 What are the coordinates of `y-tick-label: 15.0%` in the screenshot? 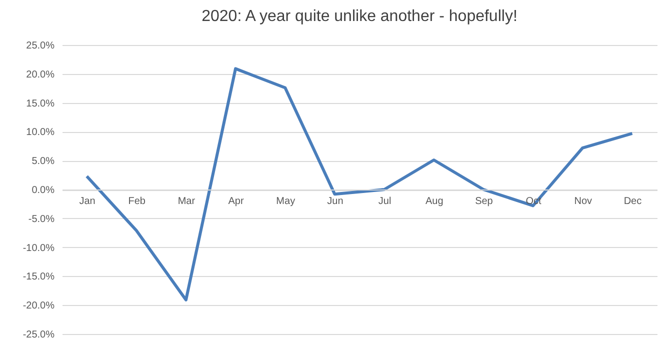 It's located at (40, 104).